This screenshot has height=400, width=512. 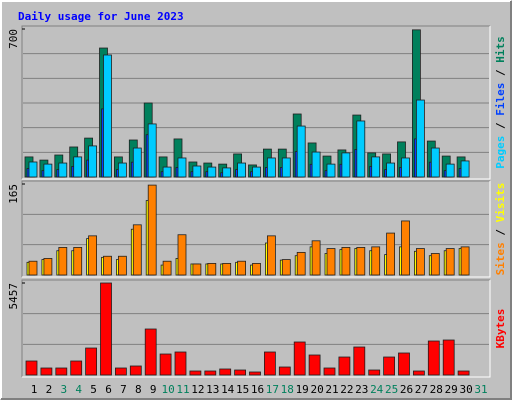 What do you see at coordinates (500, 258) in the screenshot?
I see `legend-entry: Sites` at bounding box center [500, 258].